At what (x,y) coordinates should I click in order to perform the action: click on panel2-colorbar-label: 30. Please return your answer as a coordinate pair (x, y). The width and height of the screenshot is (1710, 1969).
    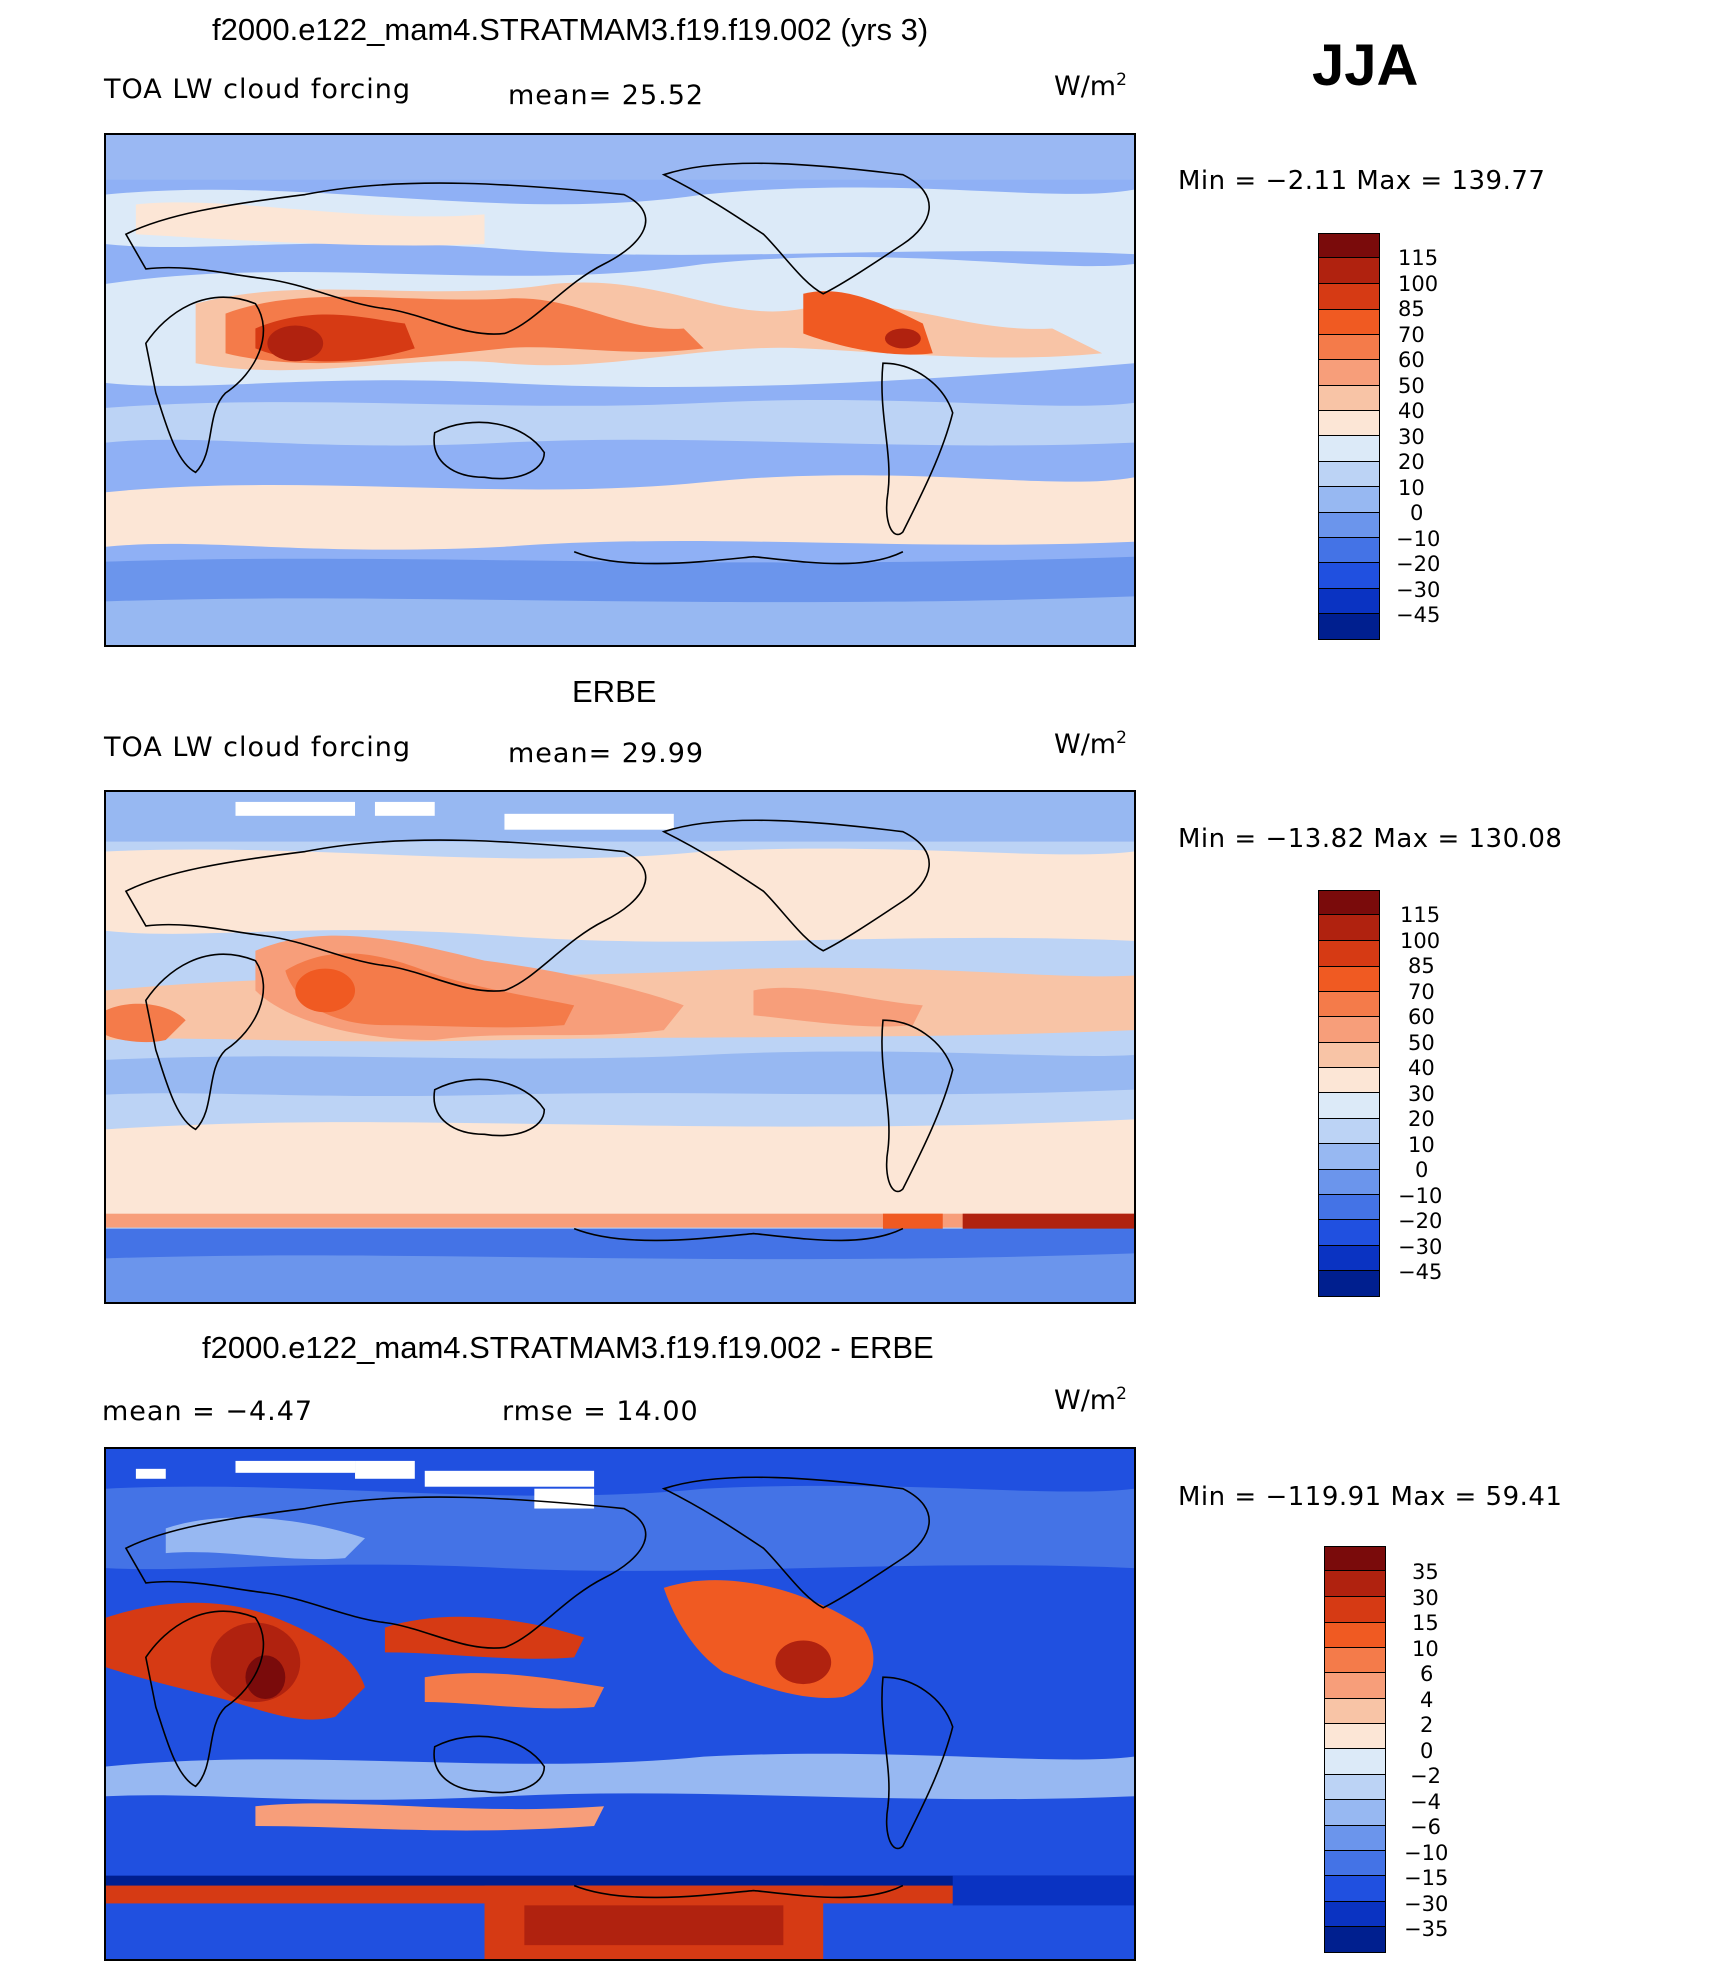
    Looking at the image, I should click on (1421, 1094).